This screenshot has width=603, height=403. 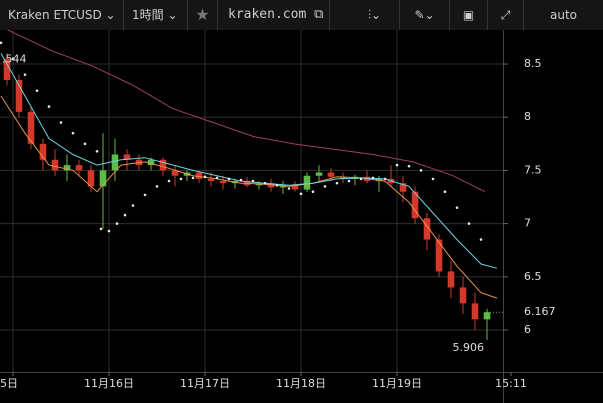 What do you see at coordinates (205, 383) in the screenshot?
I see `x-tick-label: 11月17日` at bounding box center [205, 383].